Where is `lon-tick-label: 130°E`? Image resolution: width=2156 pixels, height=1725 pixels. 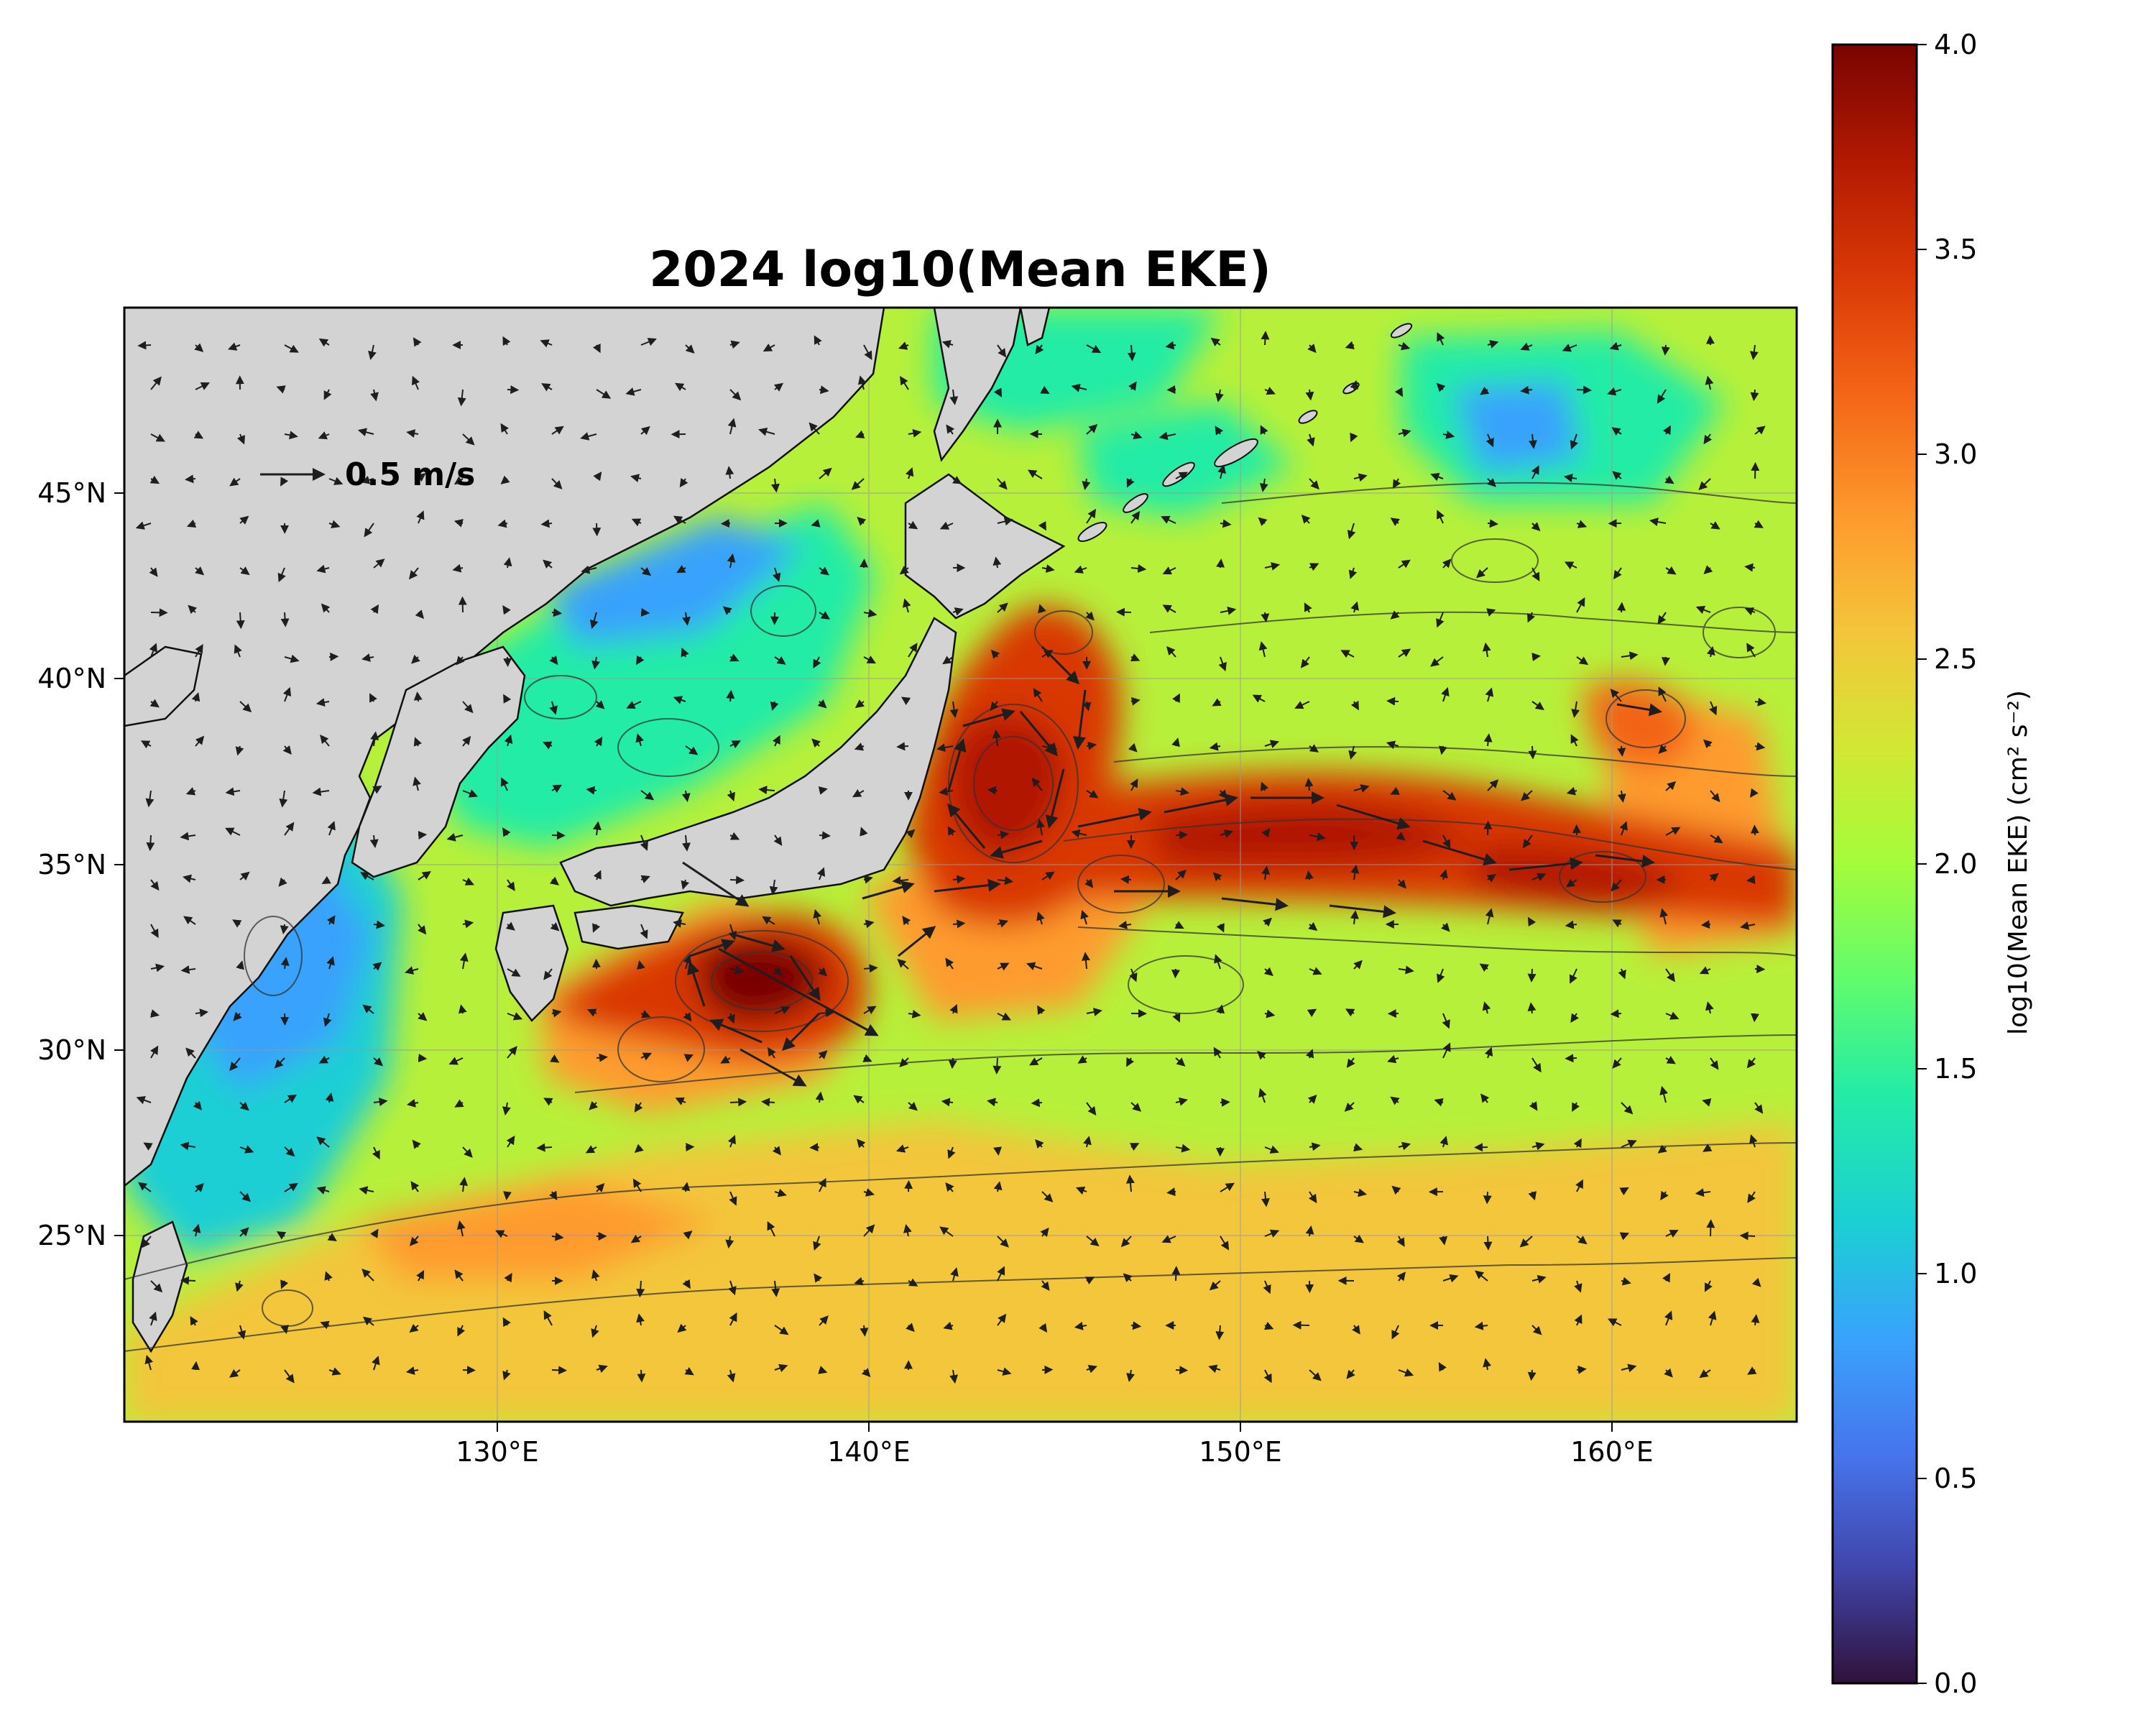
lon-tick-label: 130°E is located at coordinates (497, 1452).